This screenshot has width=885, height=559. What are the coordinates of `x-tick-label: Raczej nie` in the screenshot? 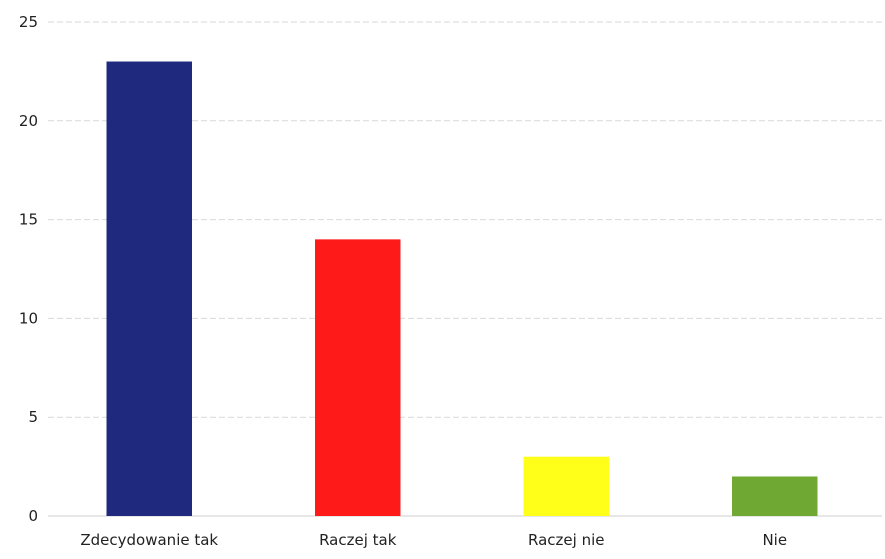 It's located at (566, 540).